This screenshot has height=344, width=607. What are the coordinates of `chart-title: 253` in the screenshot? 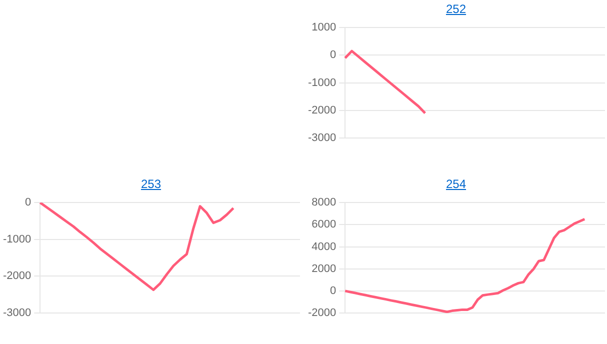 It's located at (151, 184).